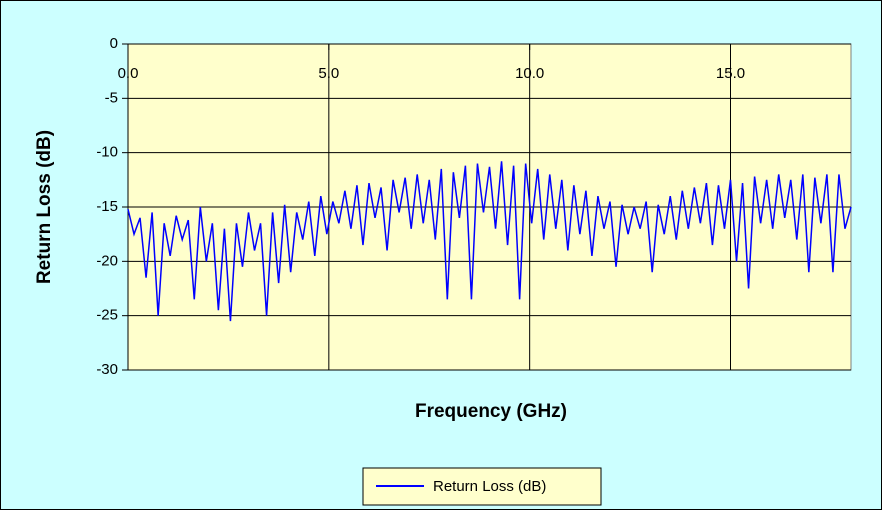  Describe the element at coordinates (730, 73) in the screenshot. I see `x-tick-label: 15.0` at that location.